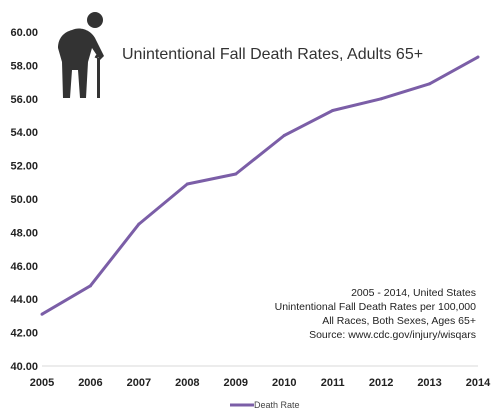 Image resolution: width=500 pixels, height=420 pixels. I want to click on annotation-1: 2005 - 2014, United States, so click(413, 293).